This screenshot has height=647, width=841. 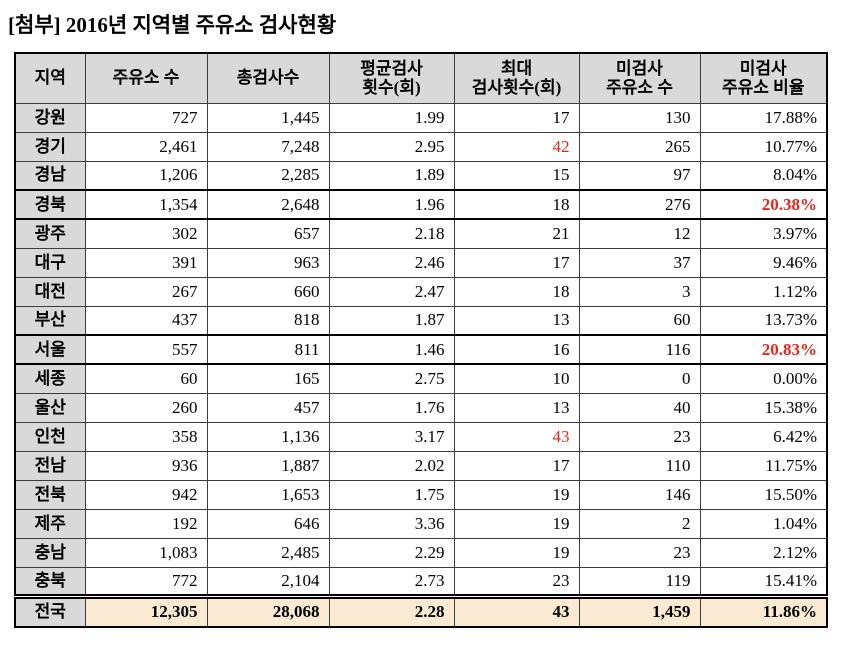 I want to click on column-header-region: 지역, so click(x=50, y=78).